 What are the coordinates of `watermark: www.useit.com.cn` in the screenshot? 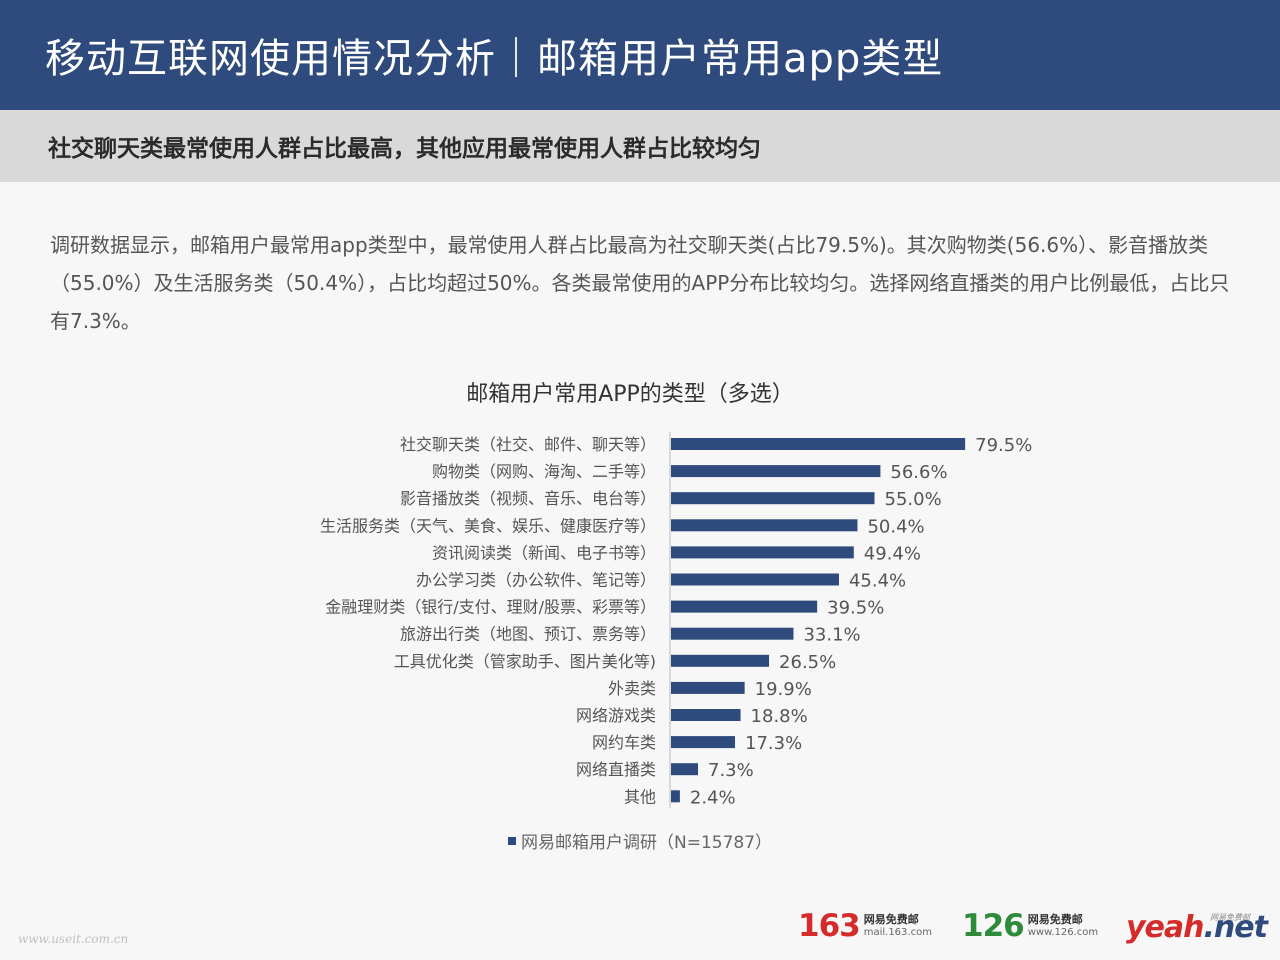 It's located at (73, 939).